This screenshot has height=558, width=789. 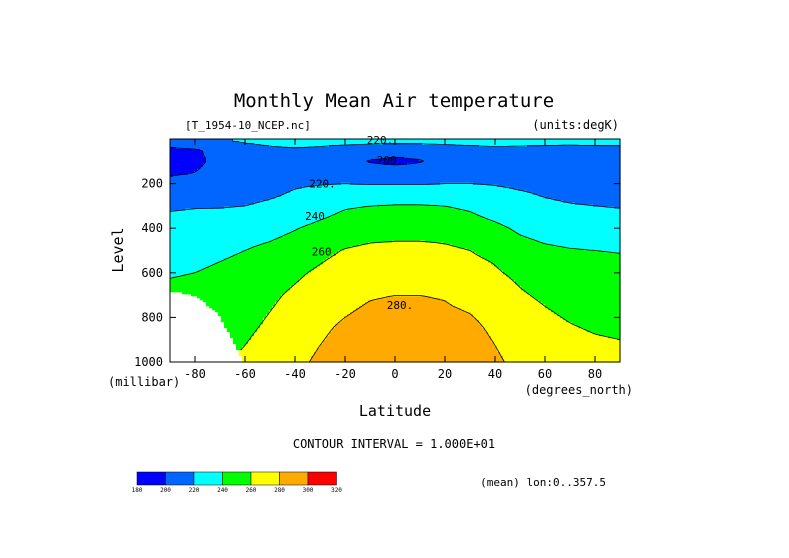 What do you see at coordinates (543, 482) in the screenshot?
I see `mean-longitude-note: (mean) lon:0..357.5` at bounding box center [543, 482].